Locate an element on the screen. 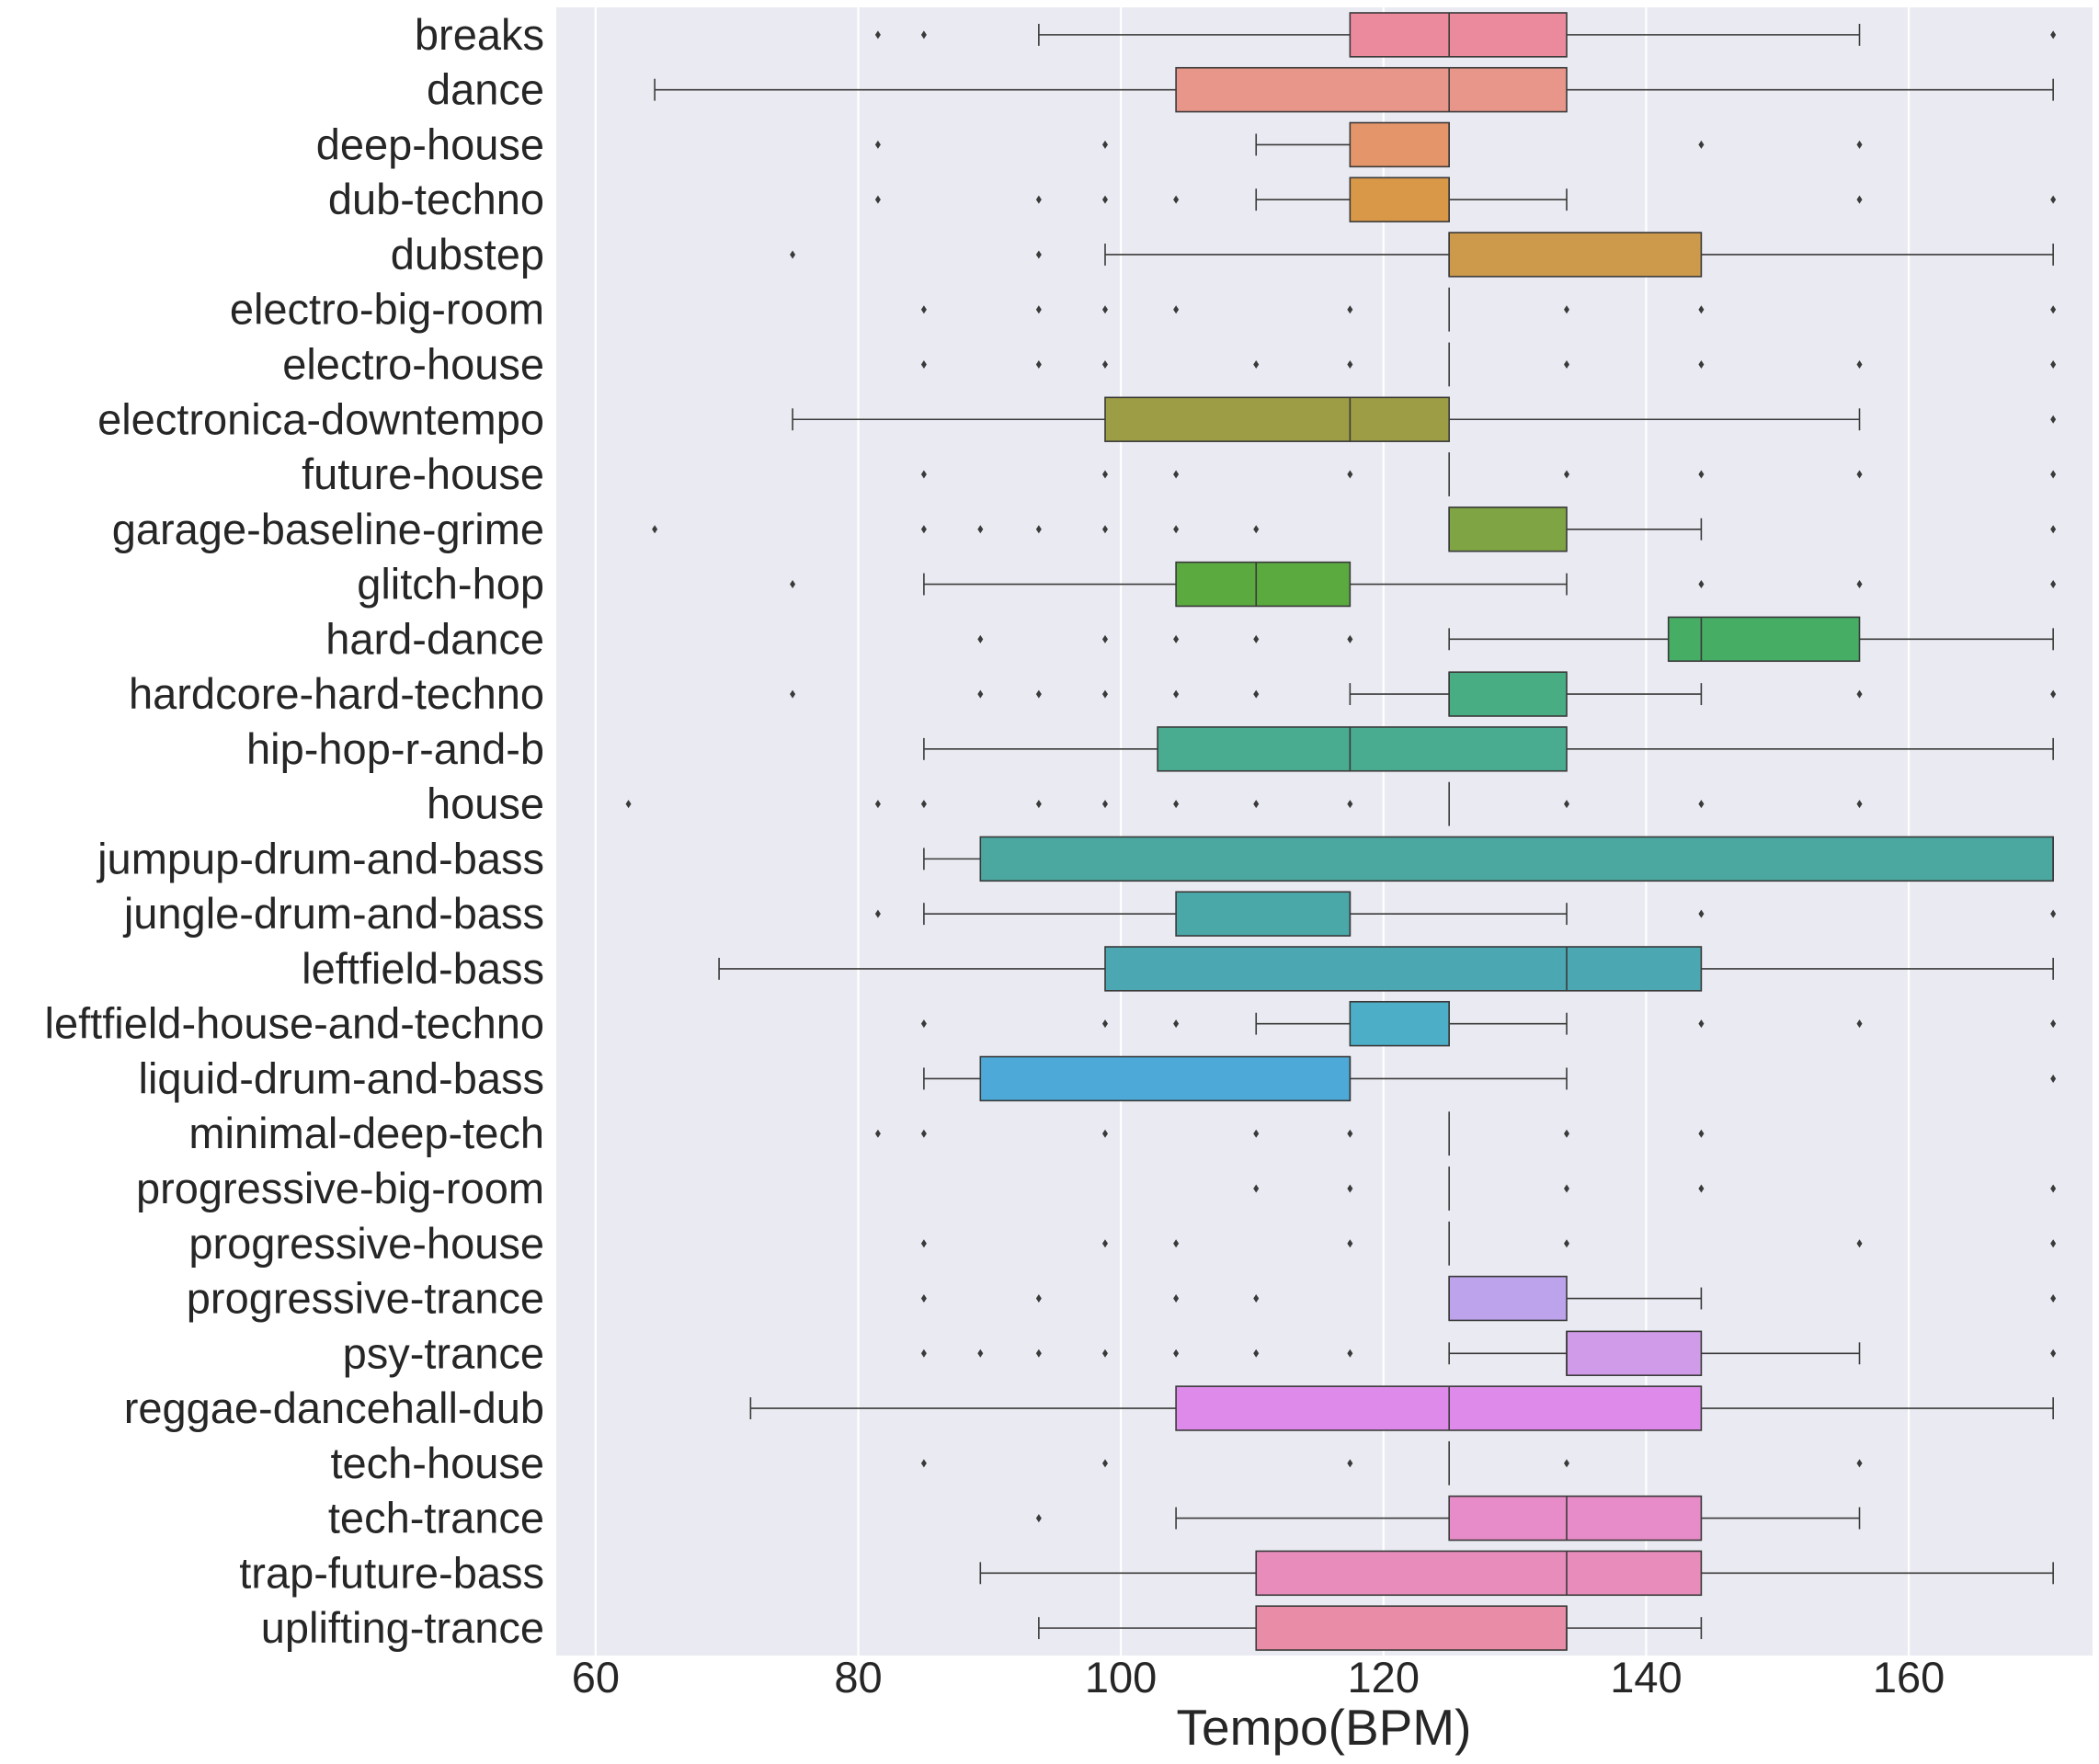  box-progressive-big-room is located at coordinates (1655, 1189).